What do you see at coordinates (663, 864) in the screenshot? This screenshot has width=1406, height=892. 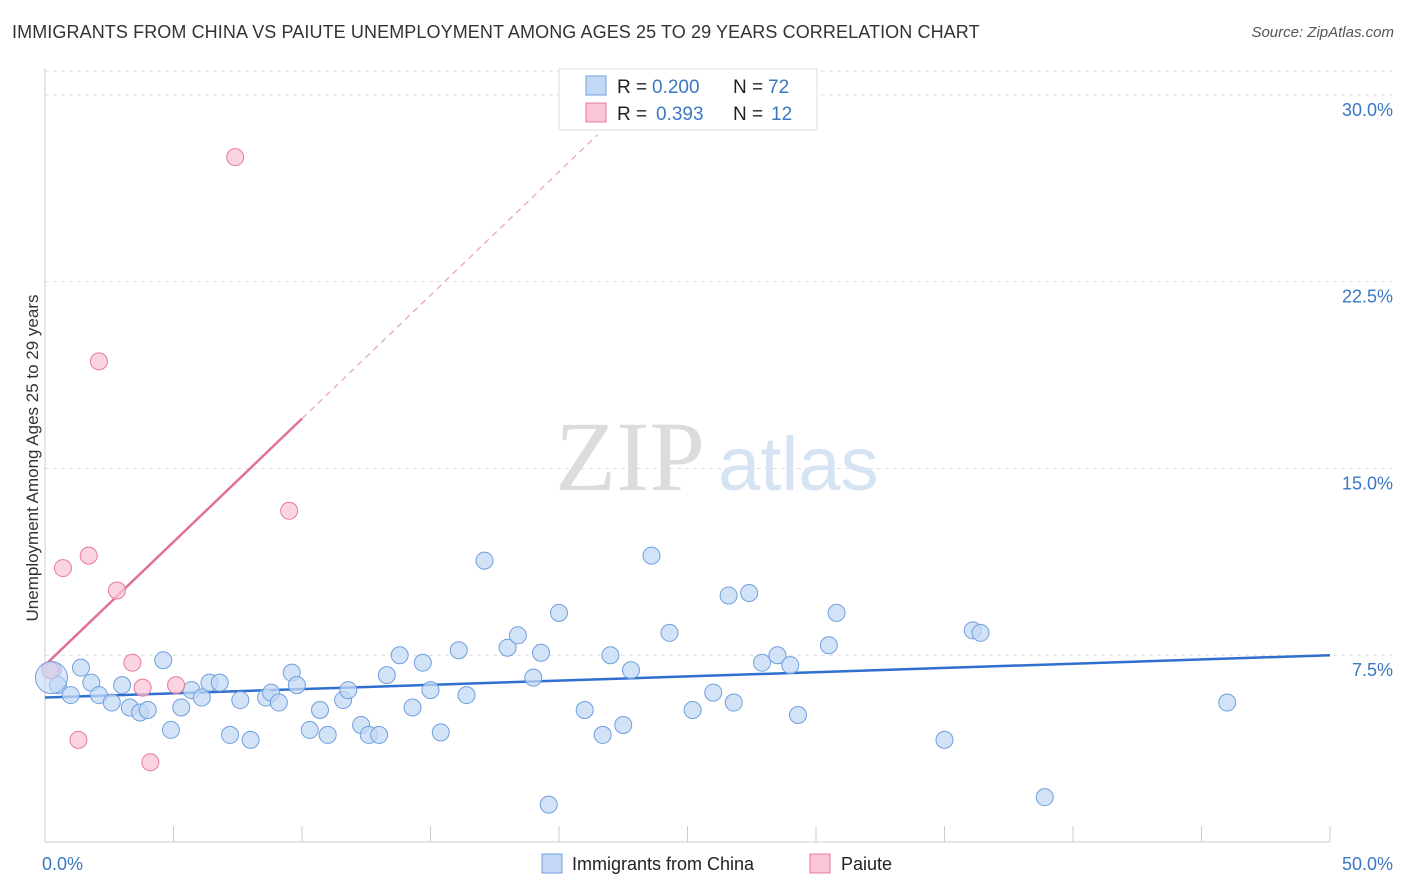 I see `bottom-legend-label-china: Immigrants from China` at bounding box center [663, 864].